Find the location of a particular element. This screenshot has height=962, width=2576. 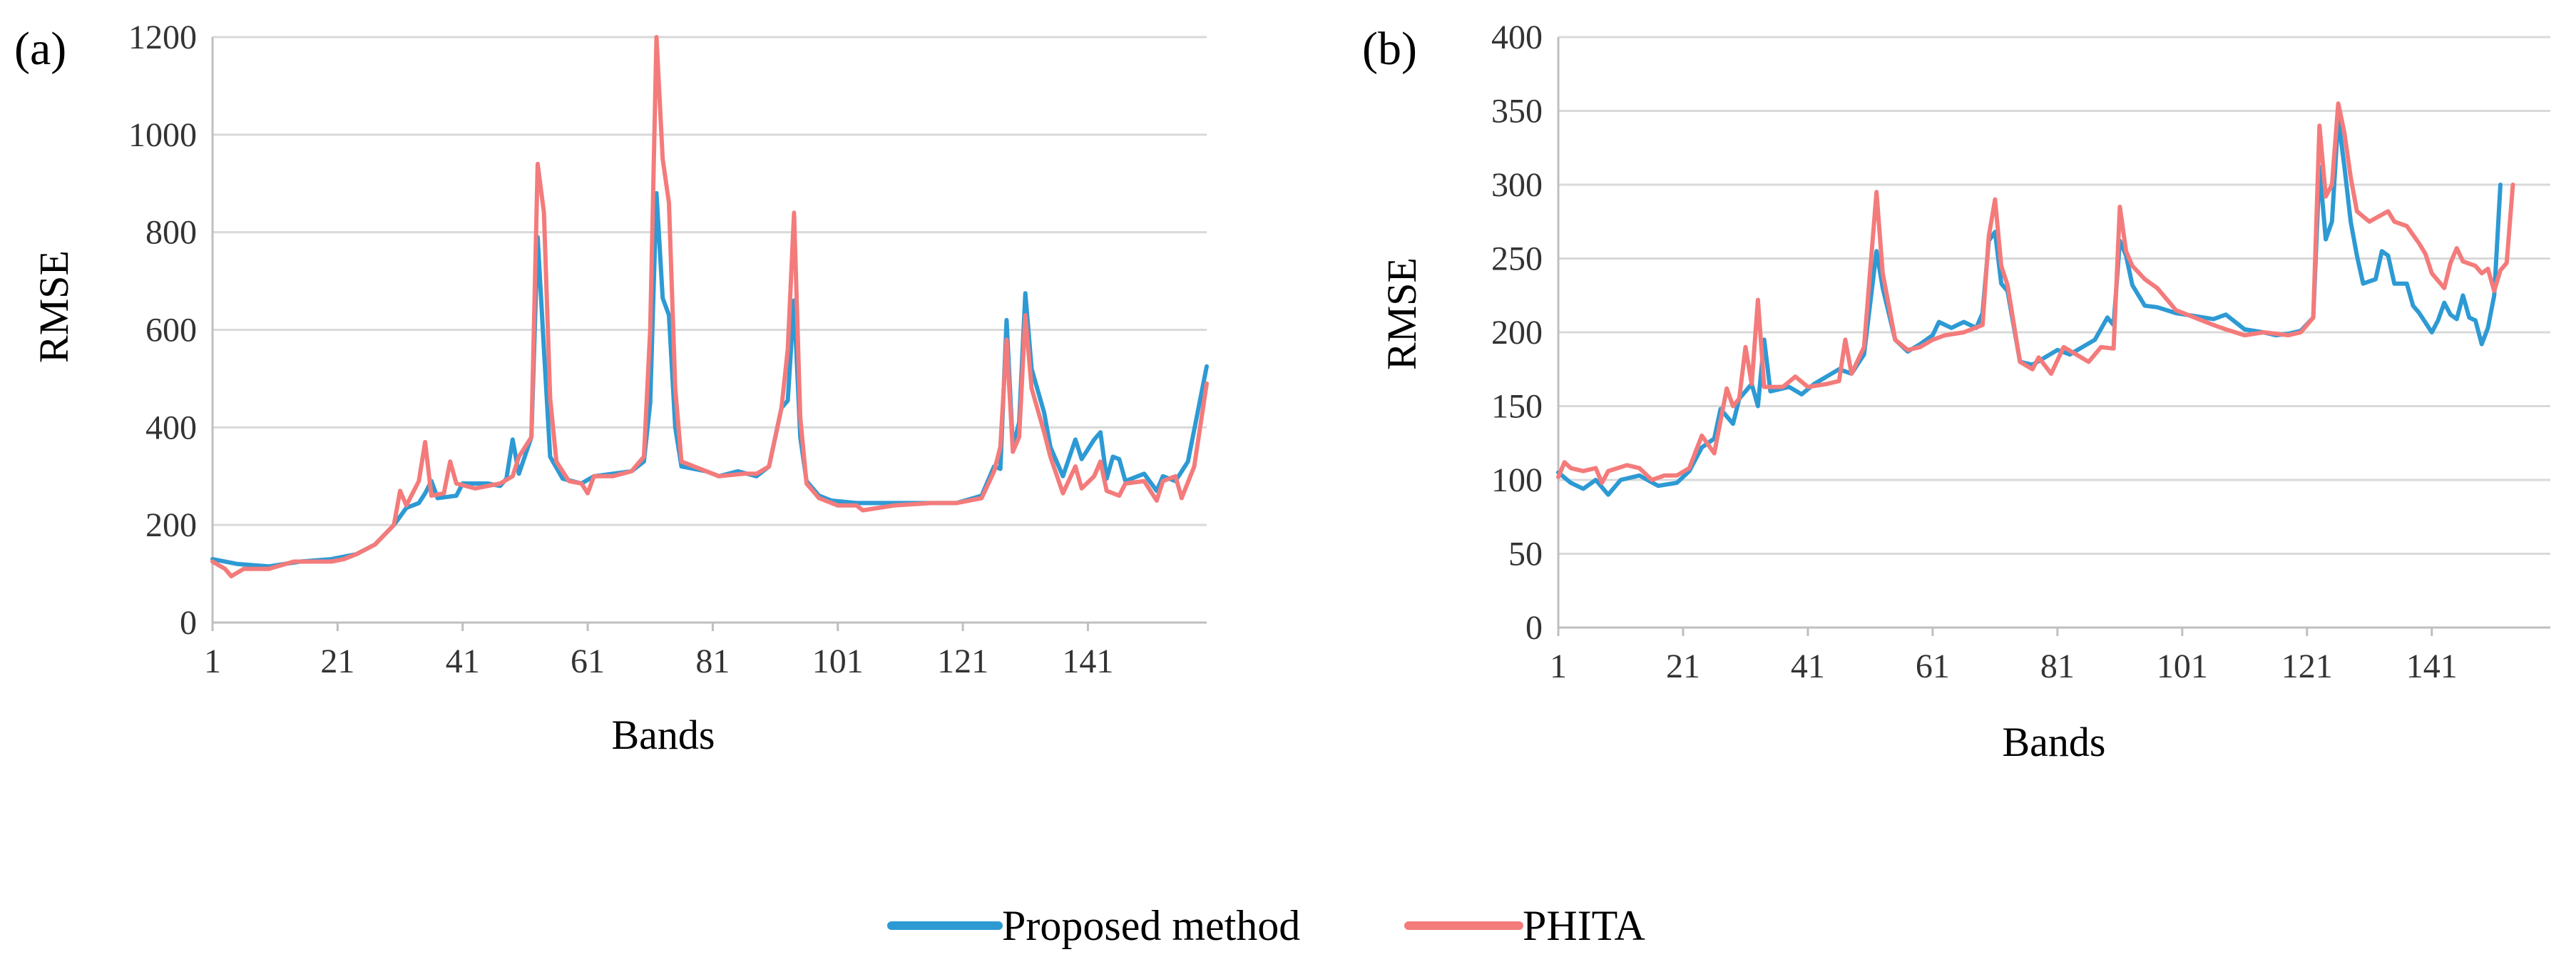

x-tick-label-b: 121 is located at coordinates (2307, 666).